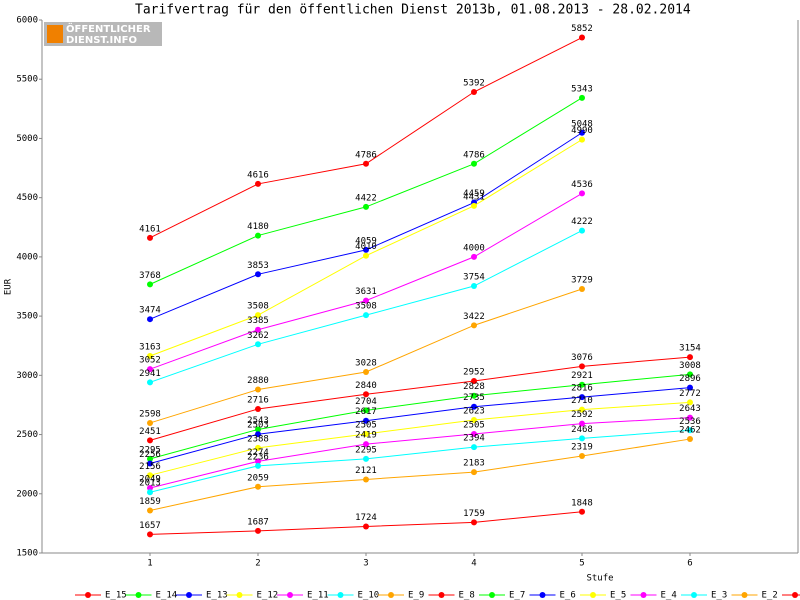  I want to click on data-label: 1687, so click(258, 522).